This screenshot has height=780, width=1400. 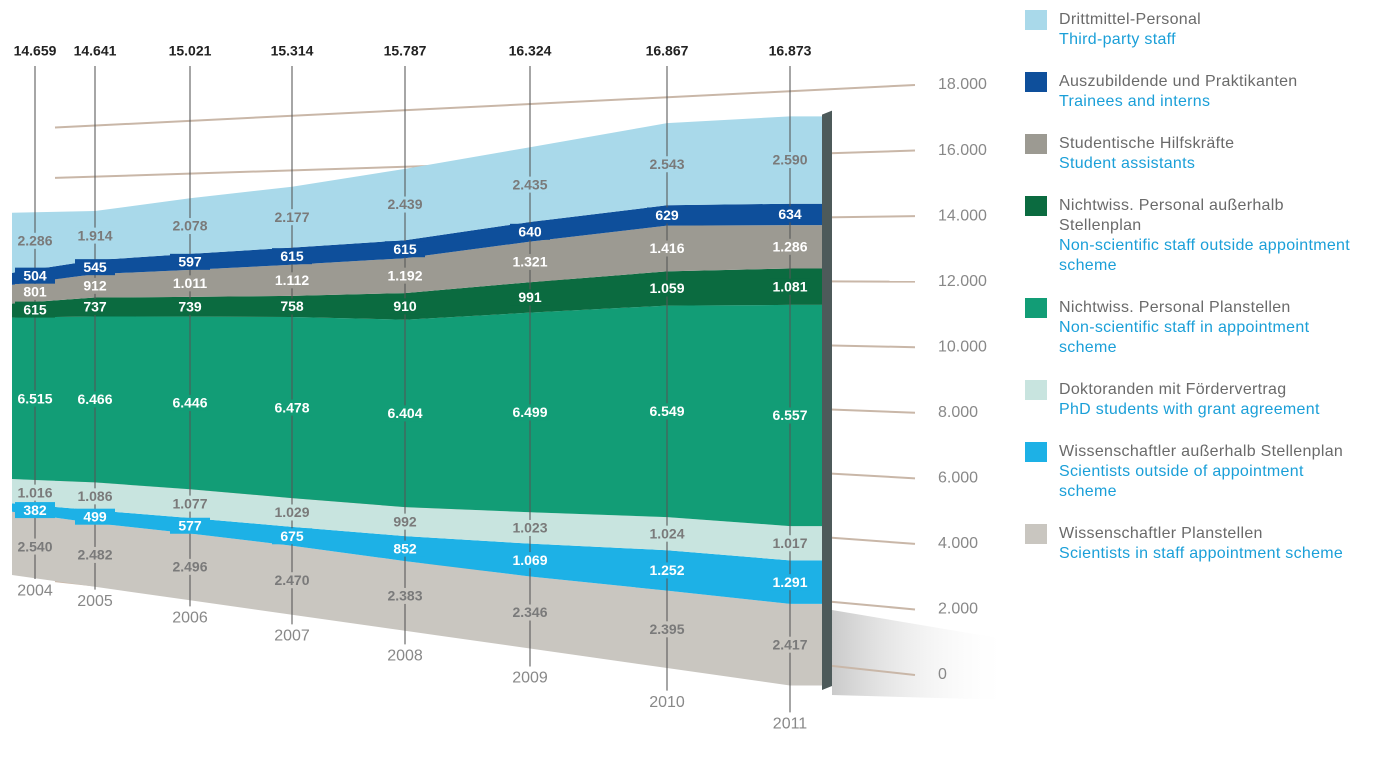 What do you see at coordinates (485, 106) in the screenshot?
I see `grid-line` at bounding box center [485, 106].